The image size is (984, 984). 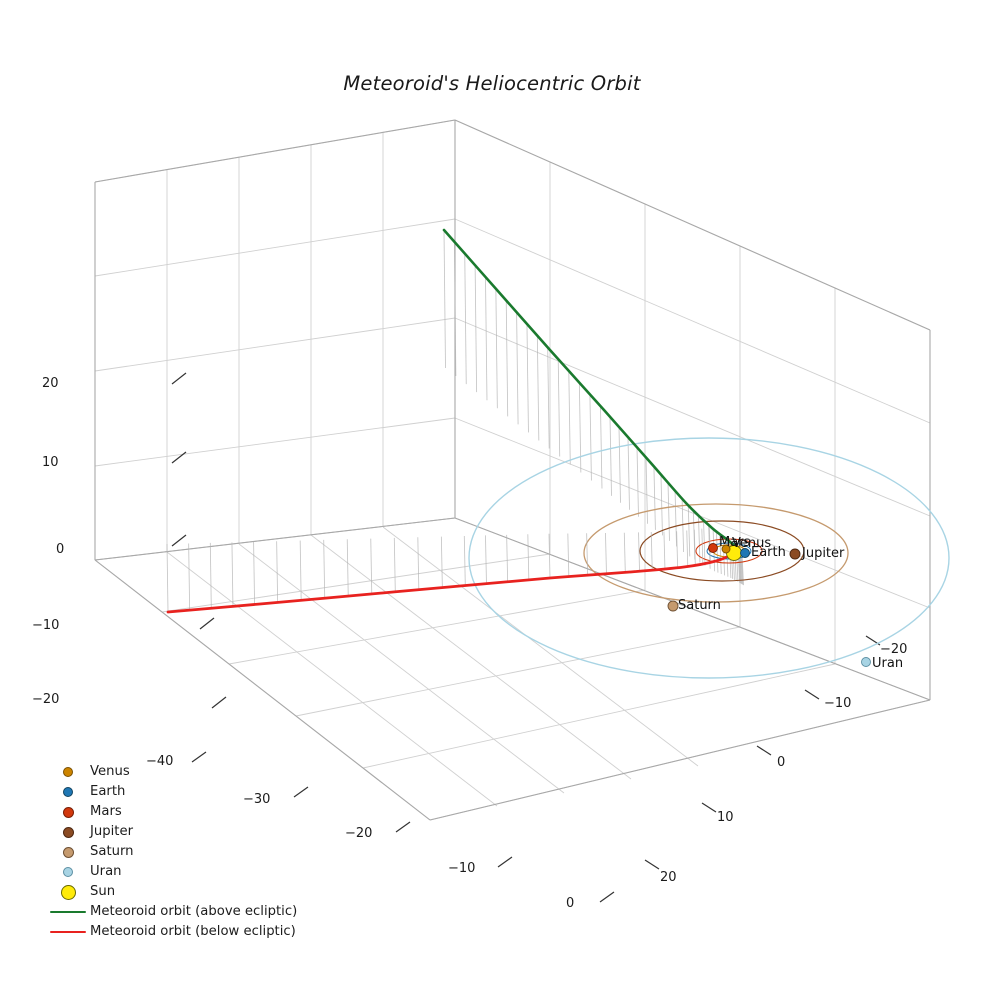 What do you see at coordinates (726, 549) in the screenshot?
I see `body-marker-venus` at bounding box center [726, 549].